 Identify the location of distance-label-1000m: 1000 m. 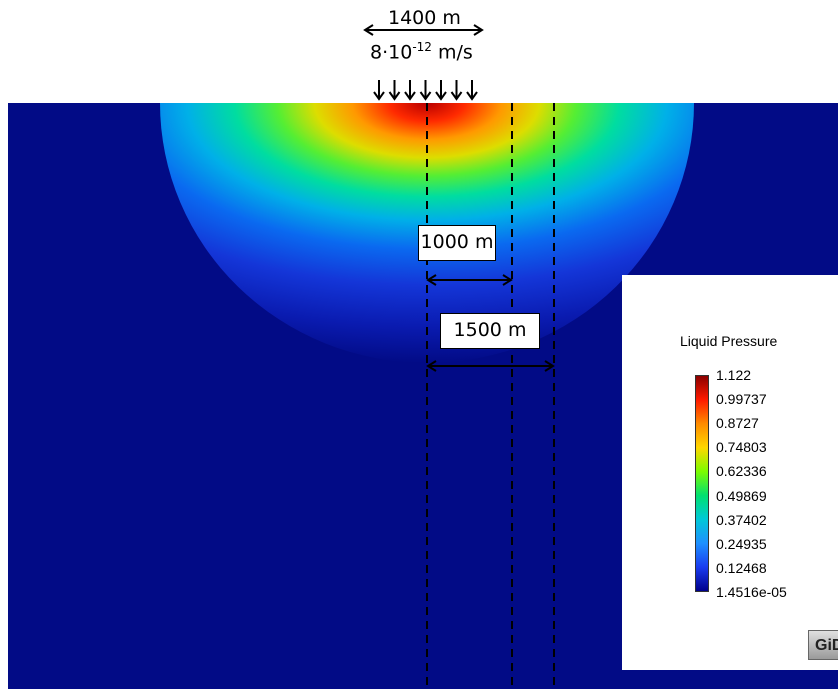
(457, 243).